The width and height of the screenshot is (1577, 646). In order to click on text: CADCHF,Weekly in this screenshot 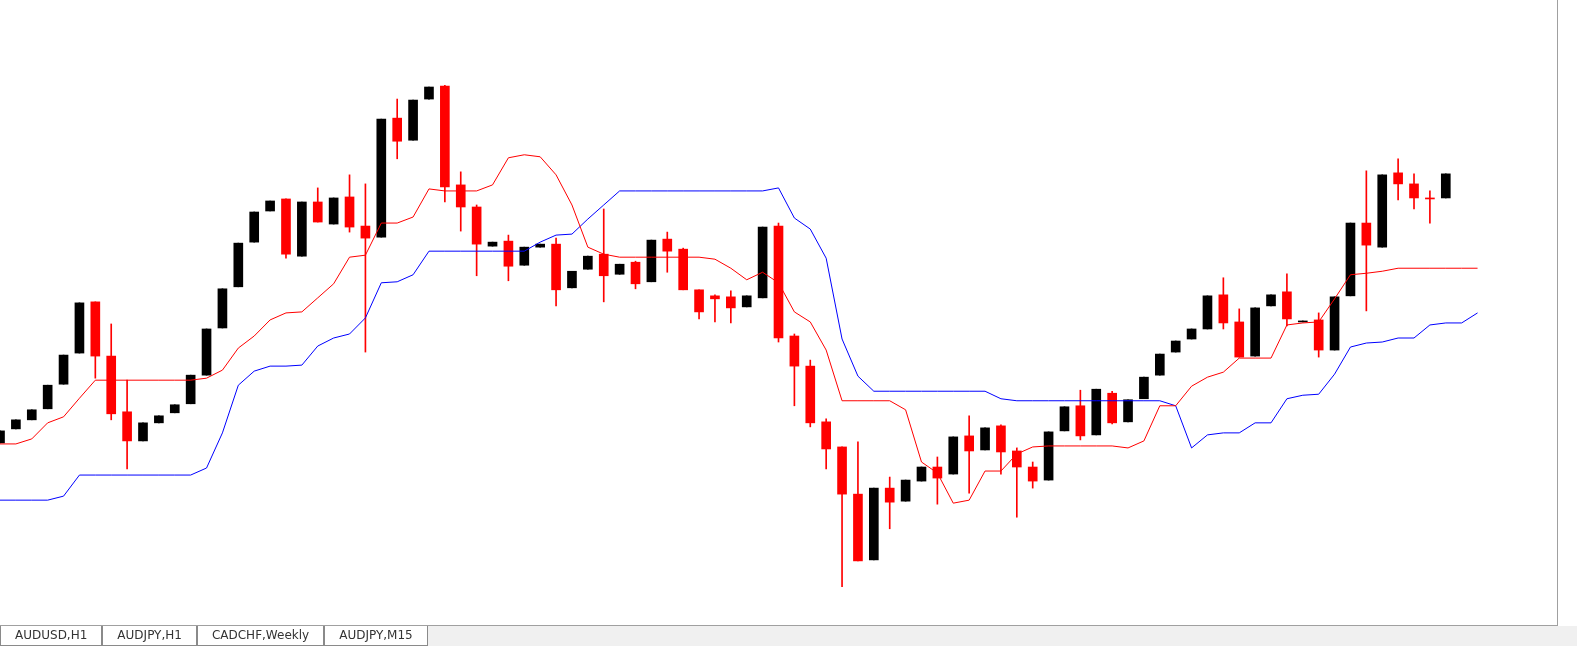, I will do `click(260, 636)`.